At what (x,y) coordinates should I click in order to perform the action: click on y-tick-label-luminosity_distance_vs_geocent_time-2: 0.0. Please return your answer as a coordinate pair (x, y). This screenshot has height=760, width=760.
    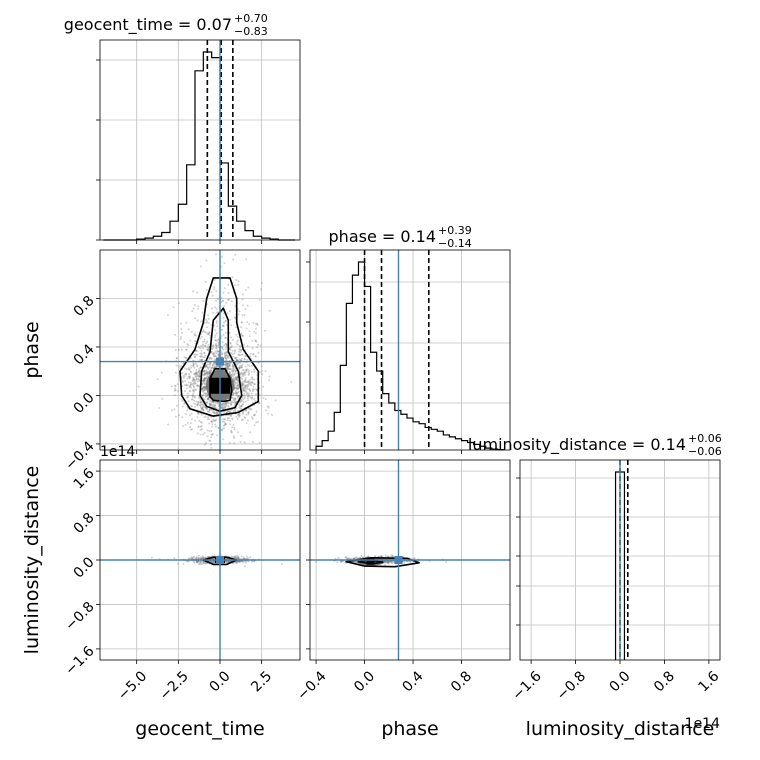
    Looking at the image, I should click on (84, 567).